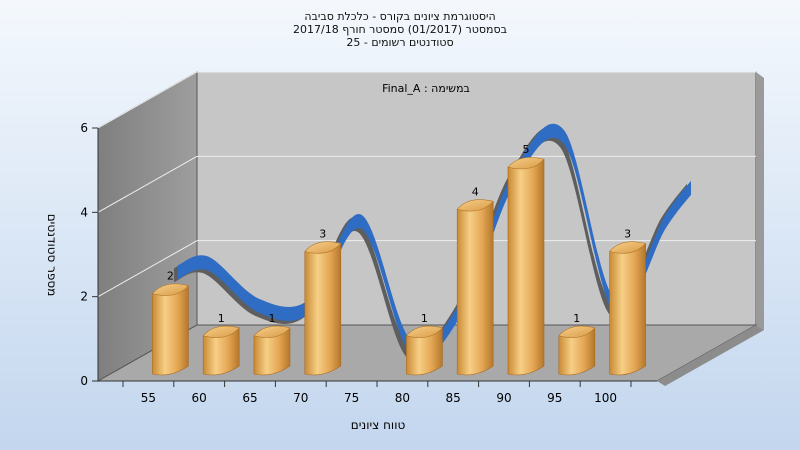  Describe the element at coordinates (249, 398) in the screenshot. I see `x-tick-label: 65` at that location.